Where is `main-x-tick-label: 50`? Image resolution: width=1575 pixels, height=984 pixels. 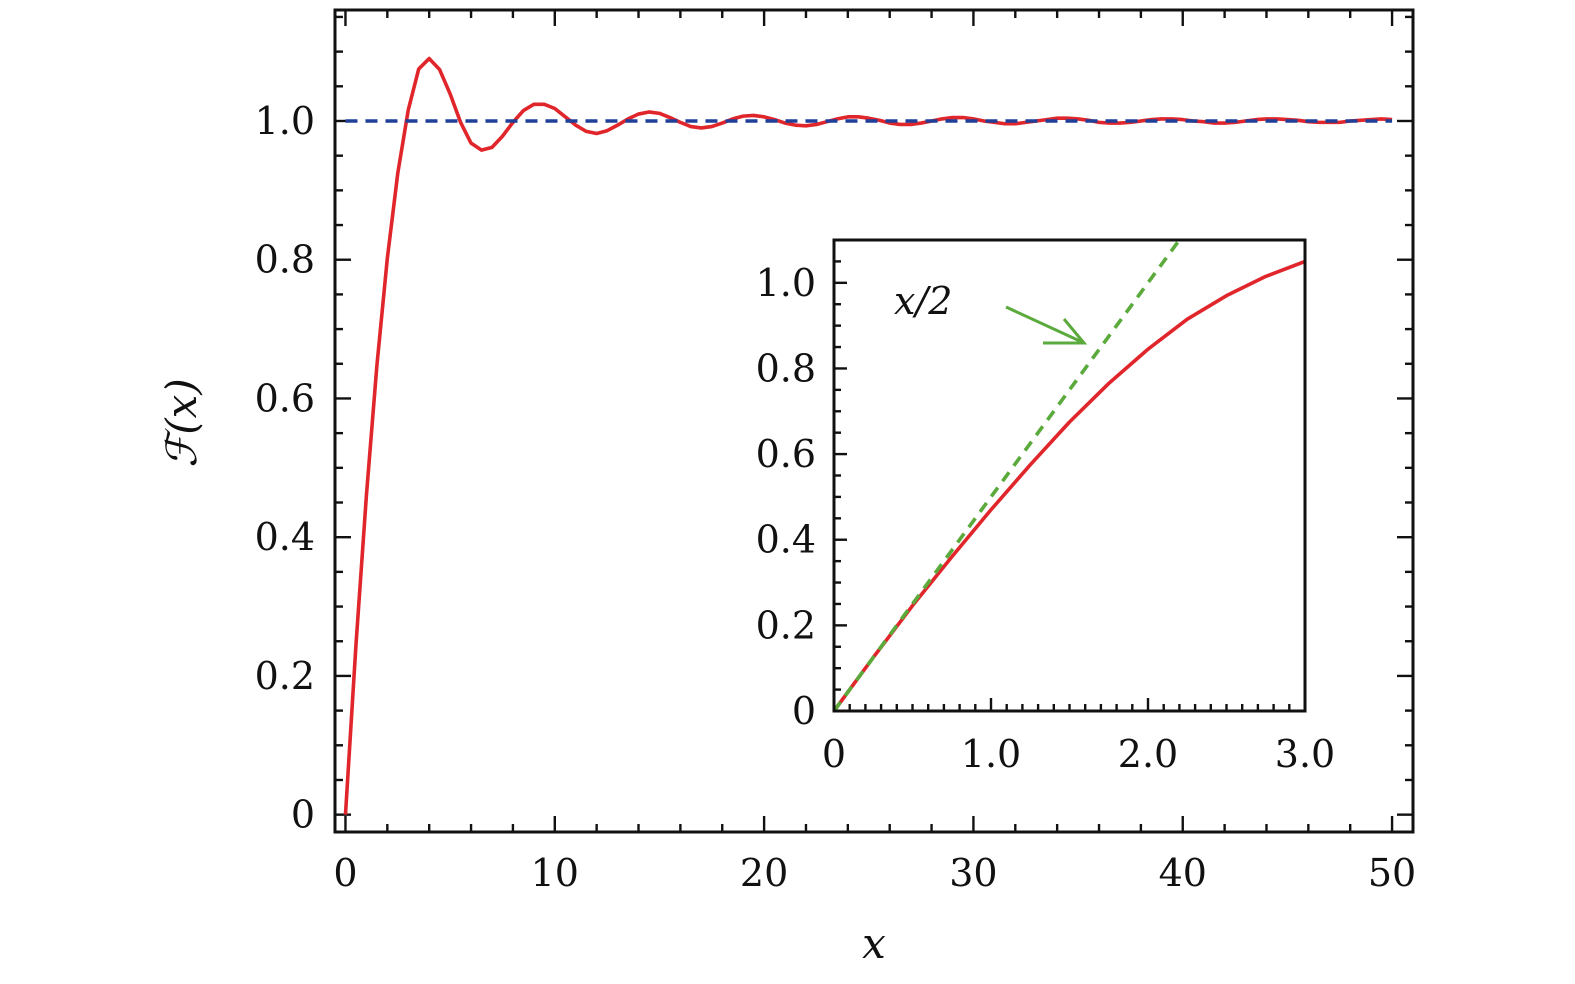
main-x-tick-label: 50 is located at coordinates (1392, 873).